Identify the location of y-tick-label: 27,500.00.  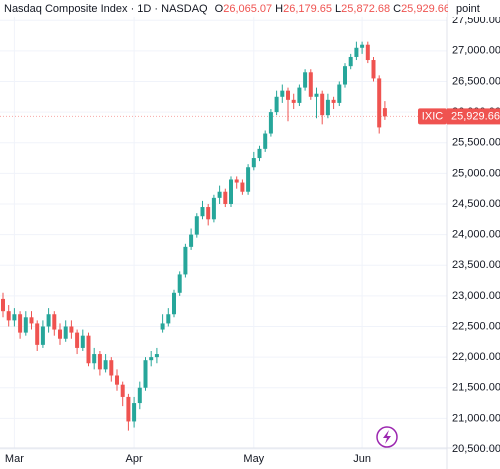
(476, 20).